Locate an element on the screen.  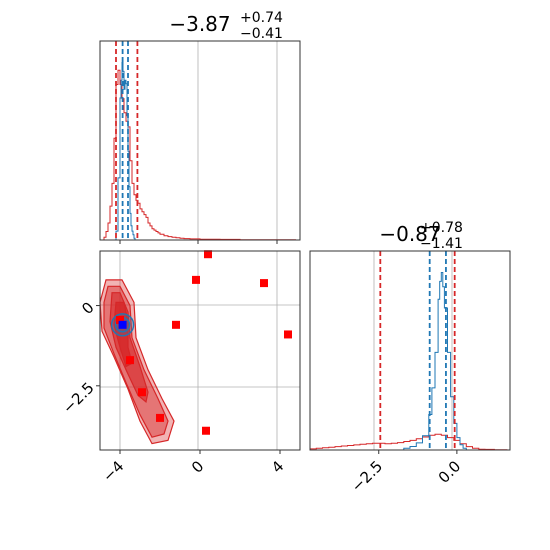
hist-right-red-series is located at coordinates (408, 442).